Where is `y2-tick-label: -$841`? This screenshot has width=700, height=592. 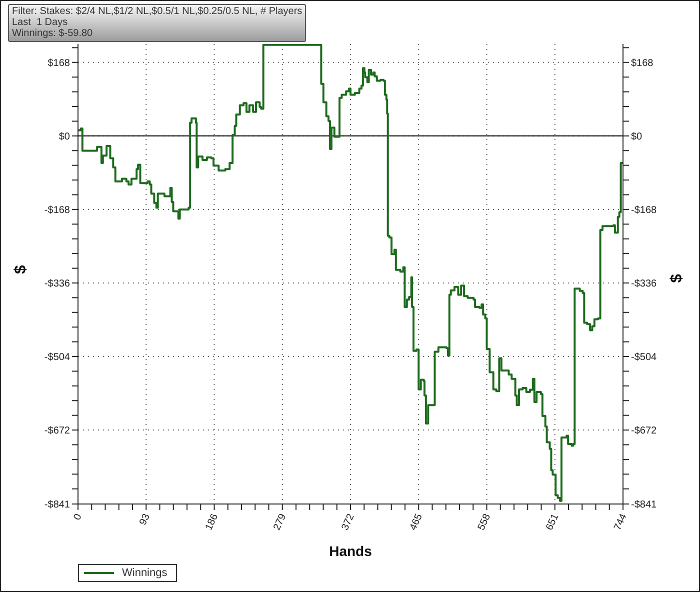
y2-tick-label: -$841 is located at coordinates (644, 505).